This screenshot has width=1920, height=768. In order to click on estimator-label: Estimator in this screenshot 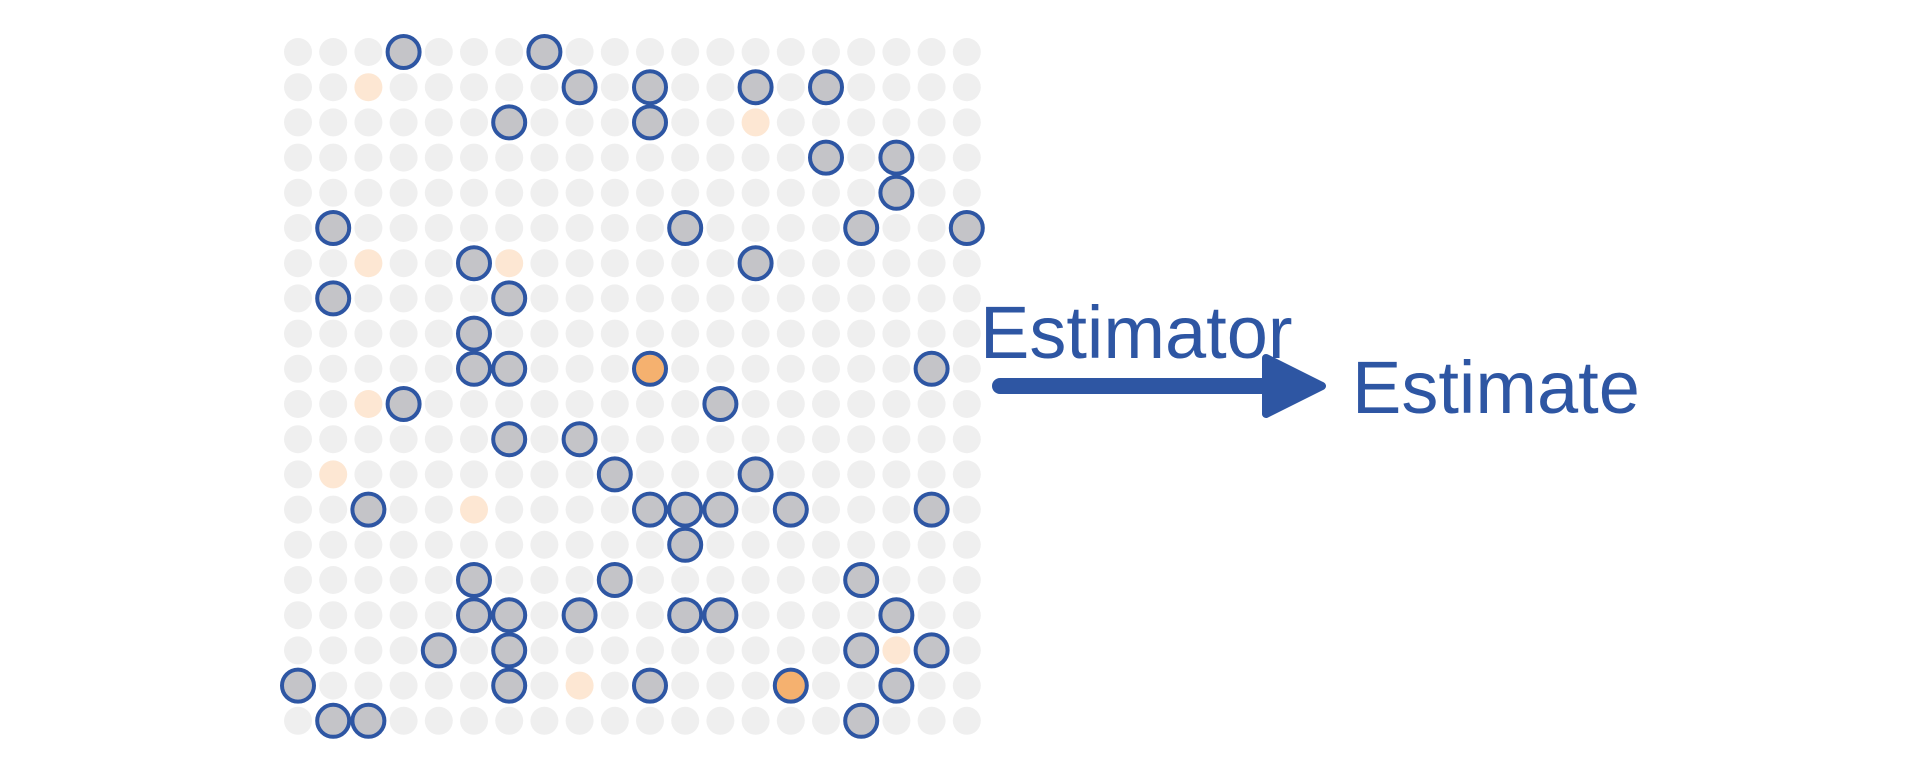, I will do `click(1136, 332)`.